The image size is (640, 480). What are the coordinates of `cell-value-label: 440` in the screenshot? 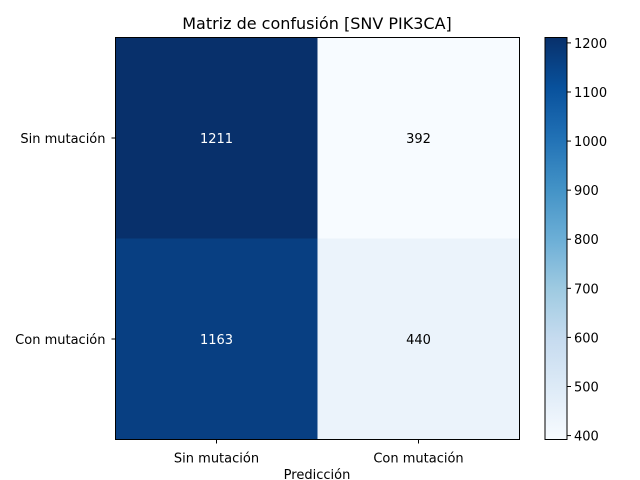 It's located at (418, 340).